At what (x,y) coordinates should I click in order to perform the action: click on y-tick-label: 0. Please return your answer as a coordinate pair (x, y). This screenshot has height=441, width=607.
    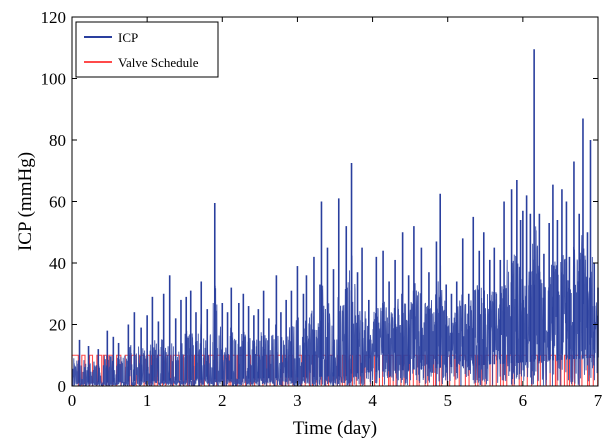
    Looking at the image, I should click on (62, 386).